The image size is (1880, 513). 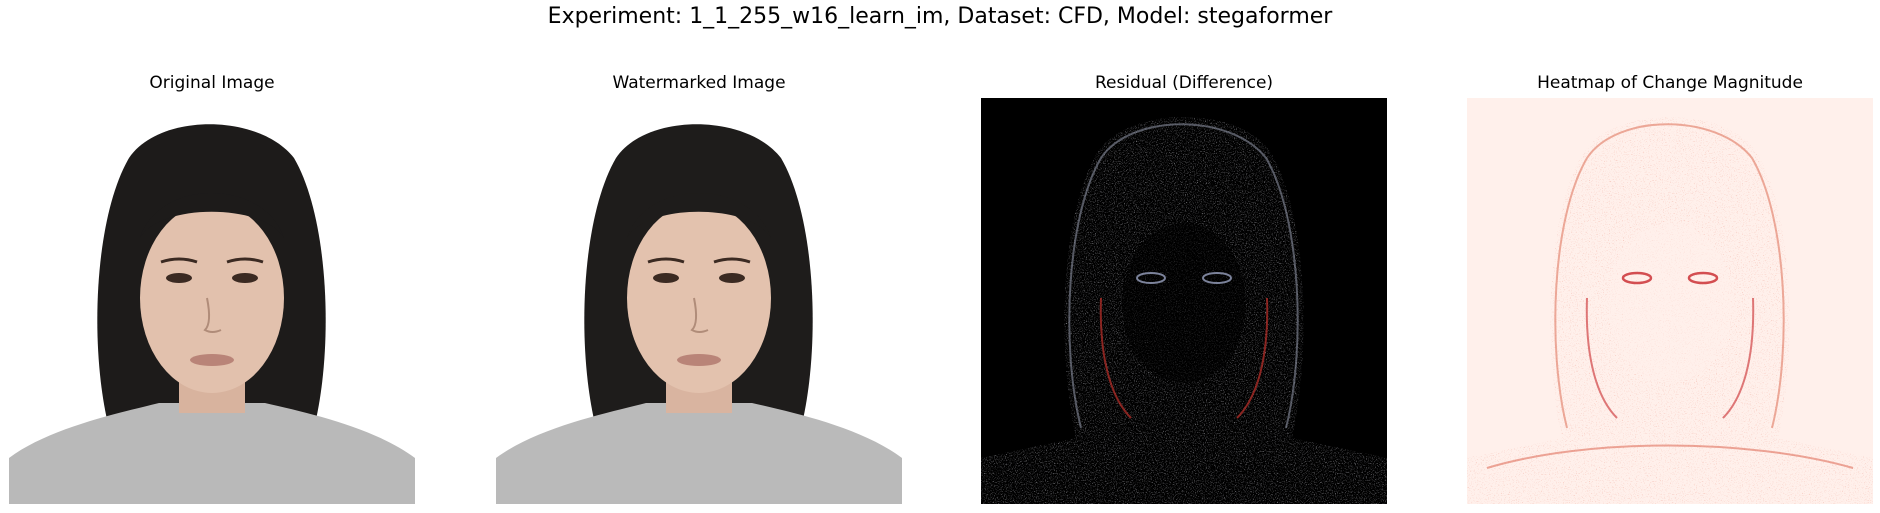 I want to click on panel-title-residual: Residual (Difference), so click(x=1184, y=83).